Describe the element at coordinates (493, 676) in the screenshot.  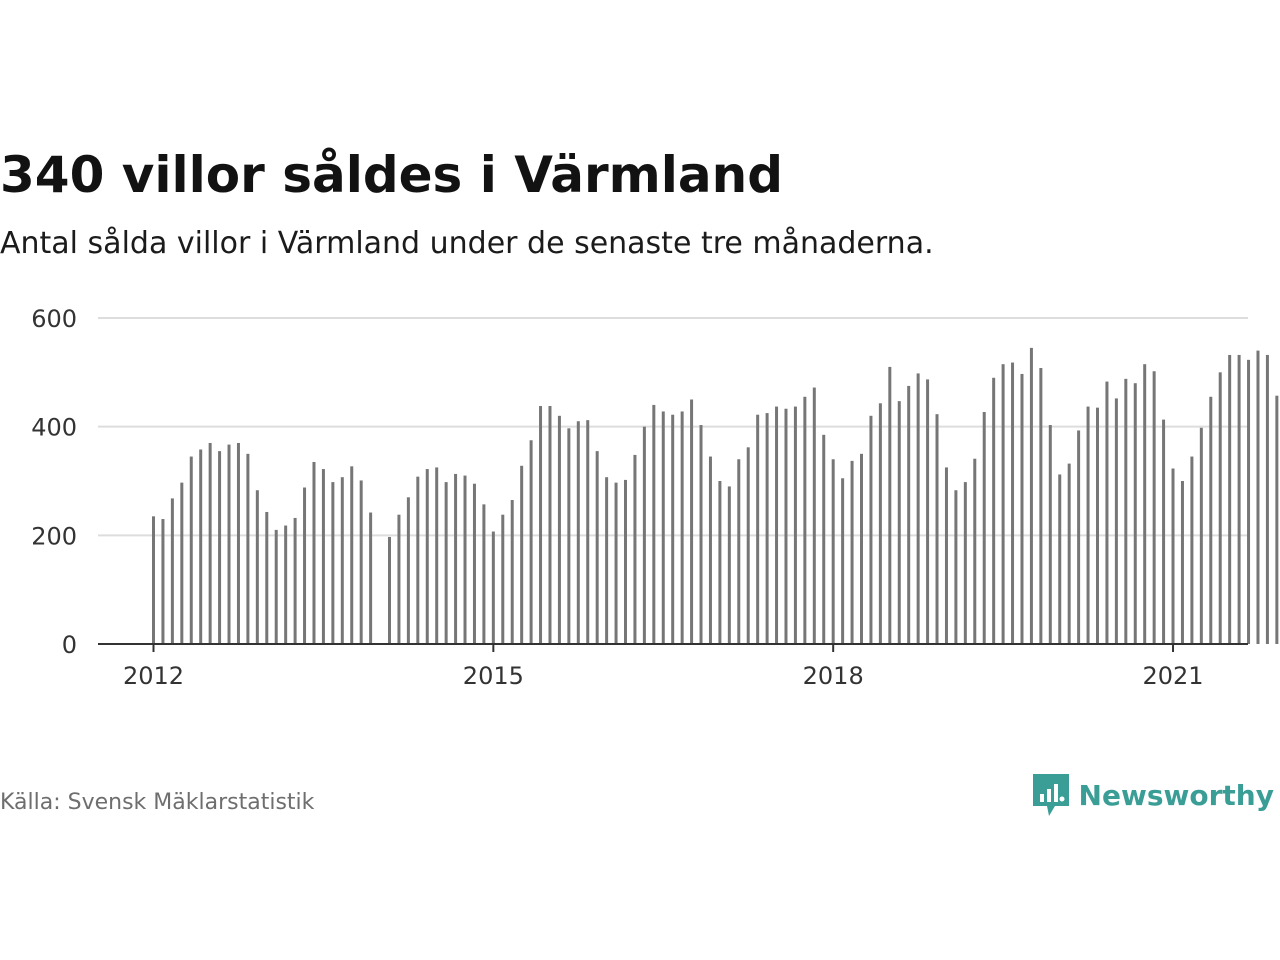
I see `x-tick-label-2015: 2015` at that location.